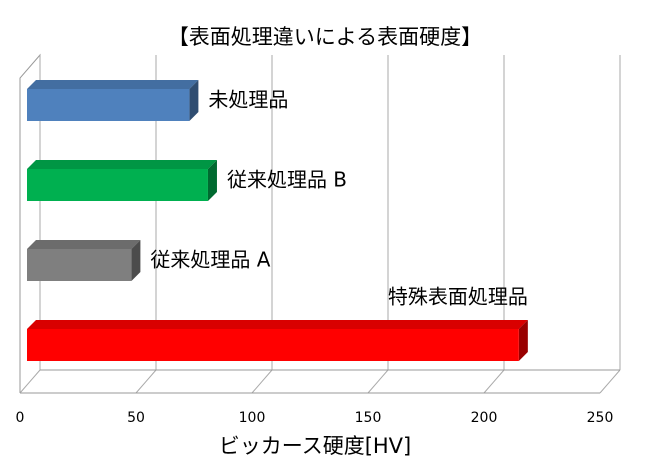 Image resolution: width=659 pixels, height=475 pixels. What do you see at coordinates (458, 297) in the screenshot?
I see `bar-label: 特殊表面処理品` at bounding box center [458, 297].